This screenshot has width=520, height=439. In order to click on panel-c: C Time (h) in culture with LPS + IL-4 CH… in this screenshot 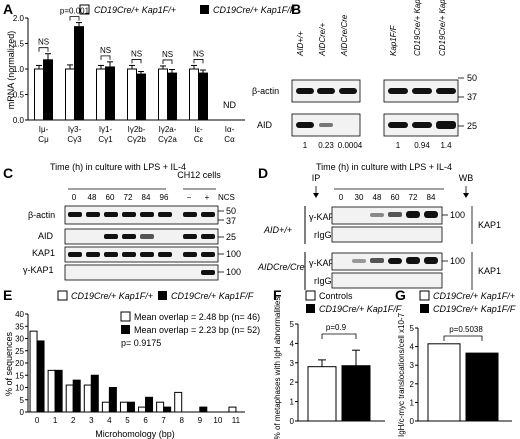, I will do `click(122, 221)`.